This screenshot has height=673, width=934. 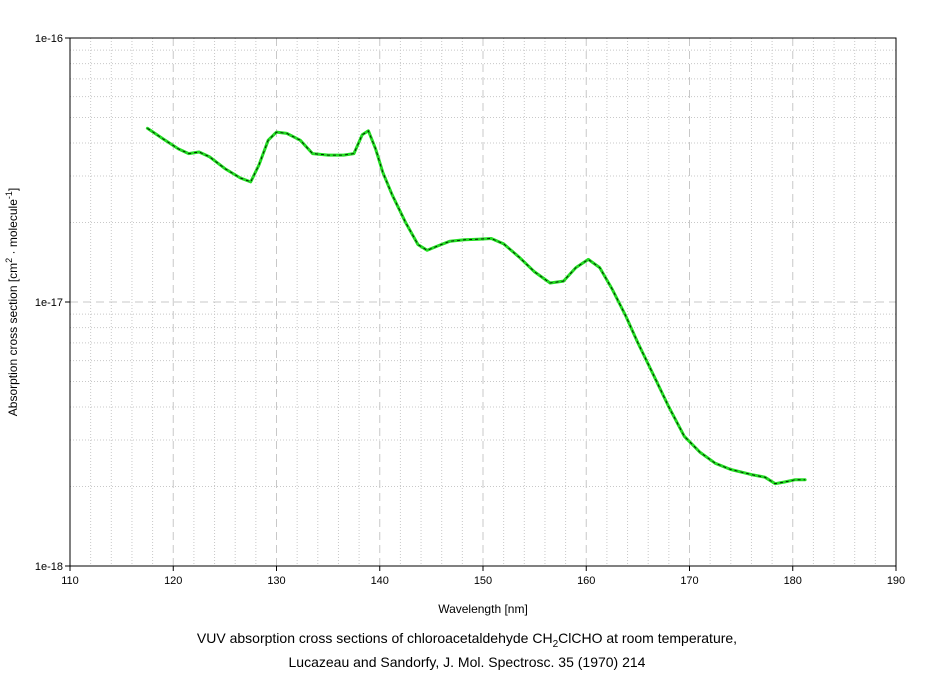 What do you see at coordinates (13, 228) in the screenshot?
I see `y-axis-label-middle: · molecule` at bounding box center [13, 228].